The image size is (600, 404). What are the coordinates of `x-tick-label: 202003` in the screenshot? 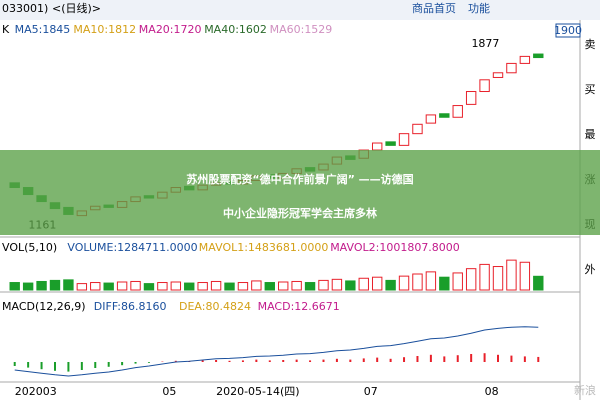 It's located at (36, 391).